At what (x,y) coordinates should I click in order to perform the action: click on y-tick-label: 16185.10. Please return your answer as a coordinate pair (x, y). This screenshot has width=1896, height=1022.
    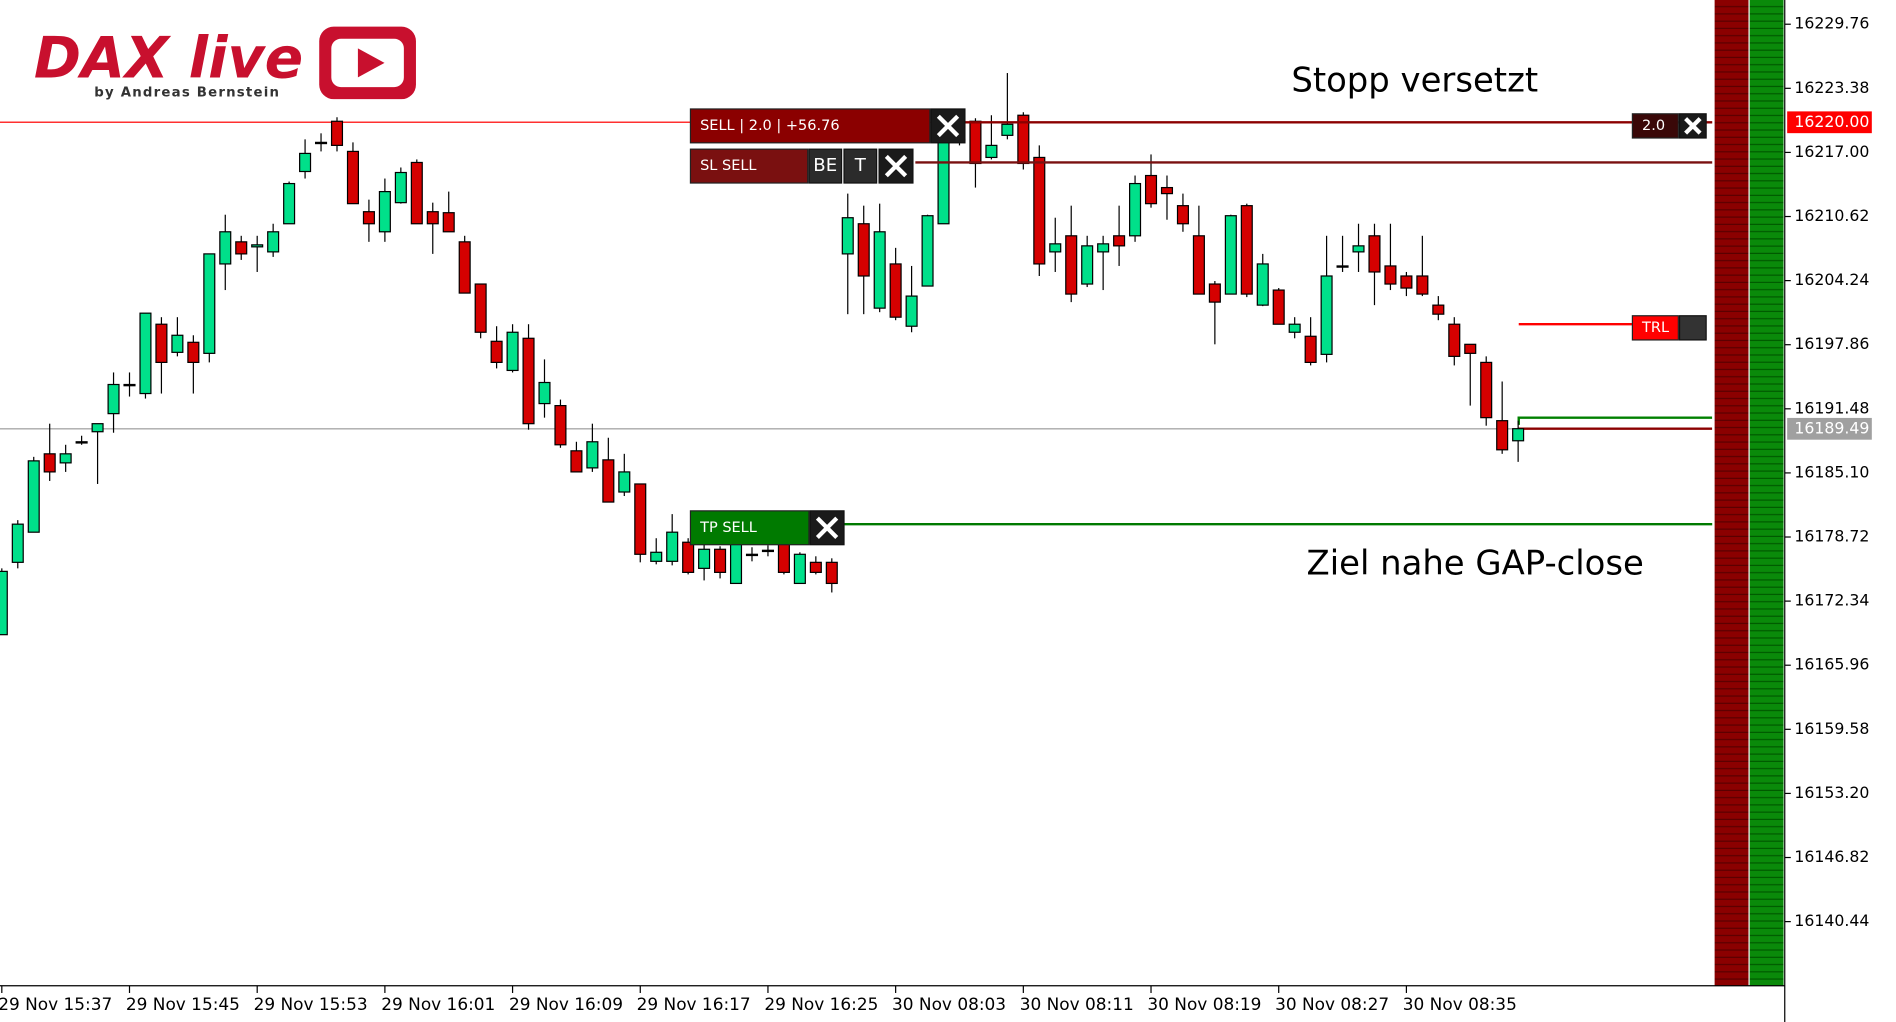
    Looking at the image, I should click on (1831, 471).